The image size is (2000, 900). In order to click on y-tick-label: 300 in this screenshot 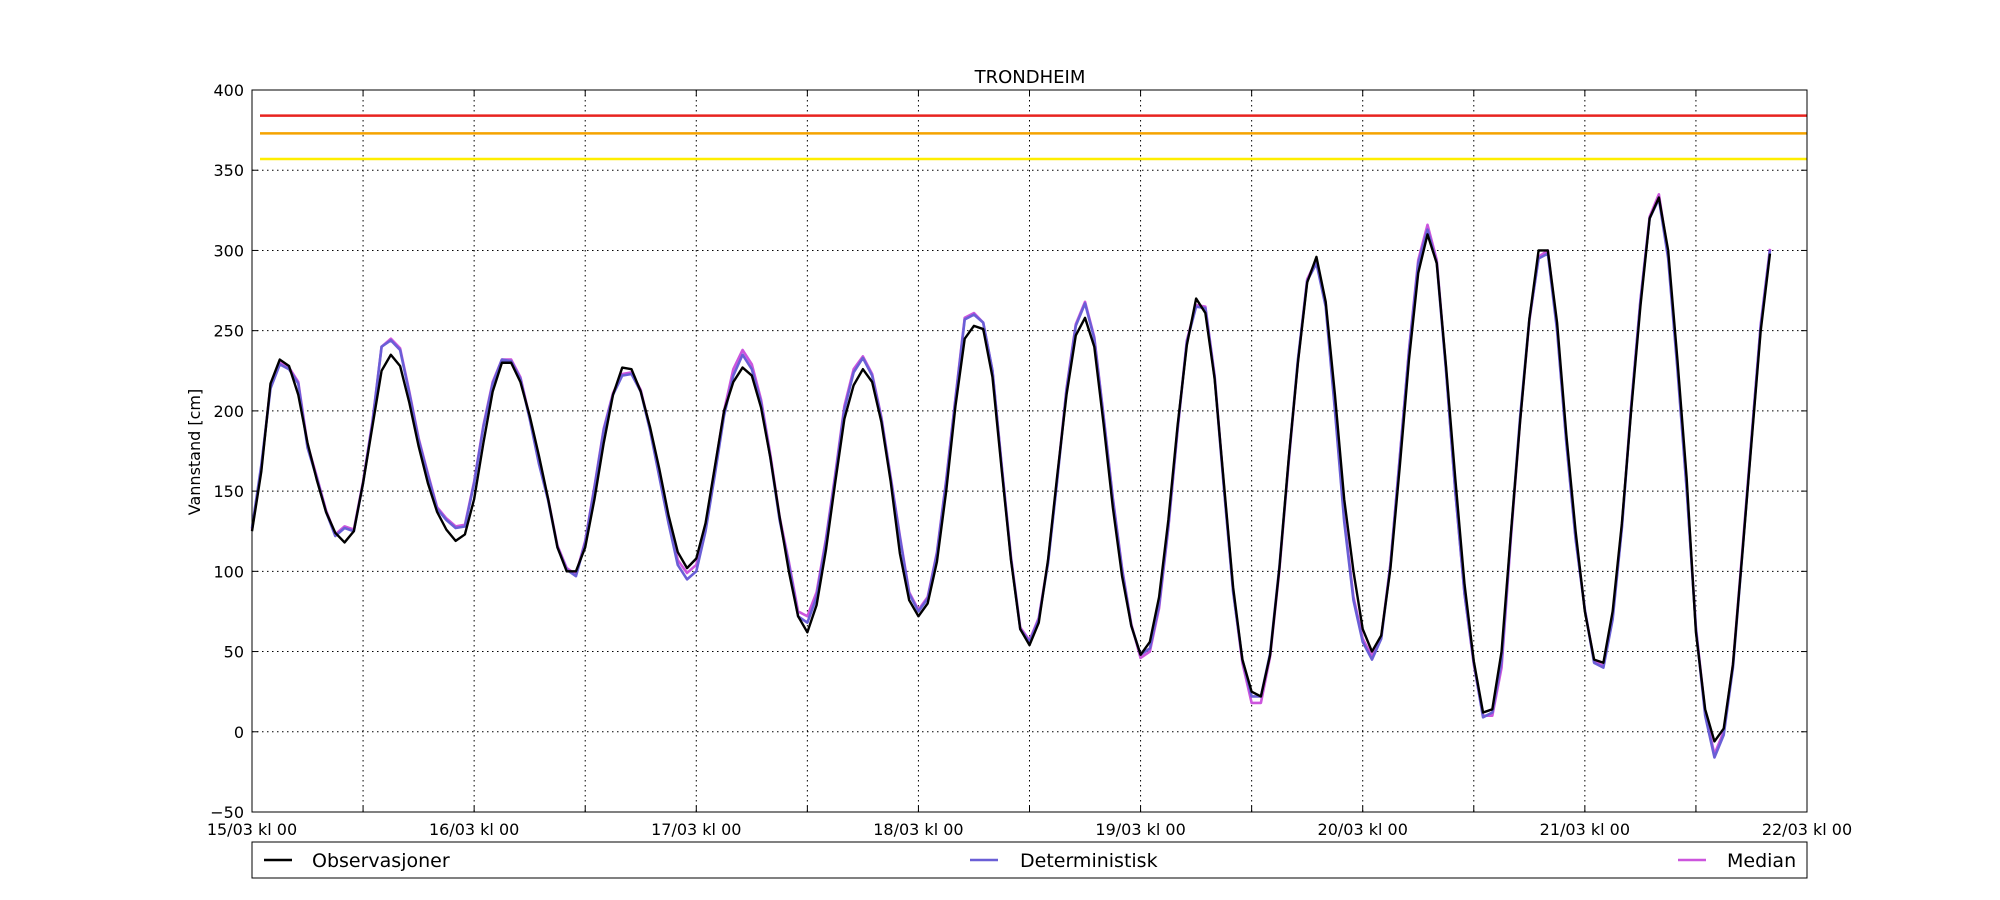, I will do `click(228, 250)`.